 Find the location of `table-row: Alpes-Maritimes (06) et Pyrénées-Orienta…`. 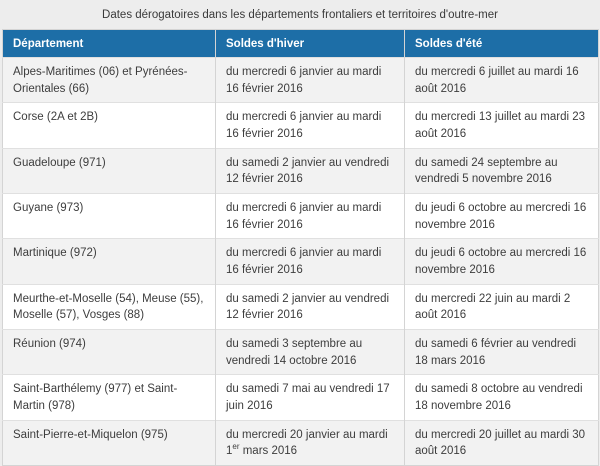

table-row: Alpes-Maritimes (06) et Pyrénées-Orienta… is located at coordinates (300, 80).